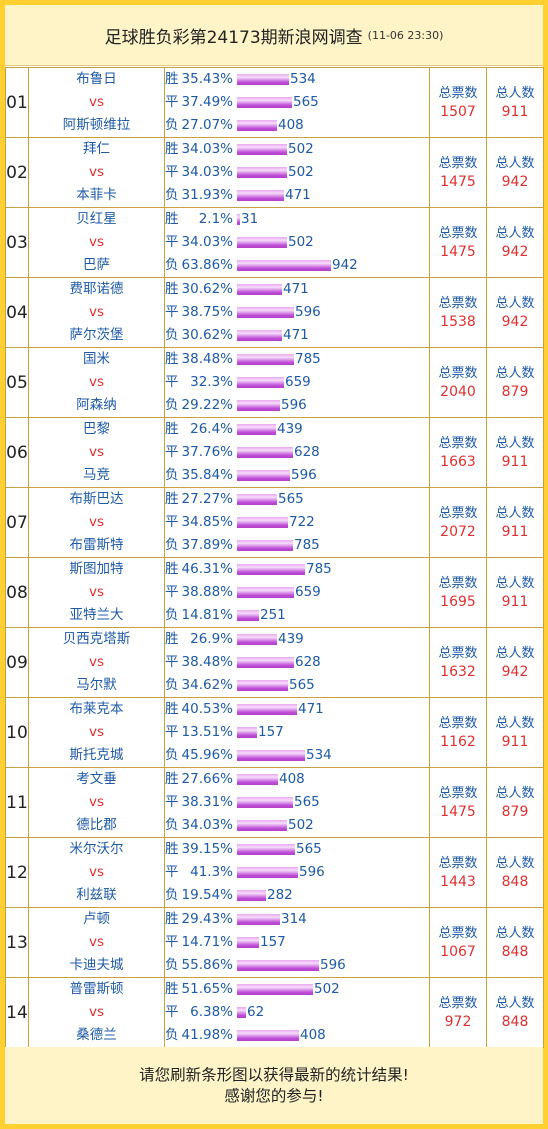  Describe the element at coordinates (207, 895) in the screenshot. I see `loss-percent: 19.54%` at that location.